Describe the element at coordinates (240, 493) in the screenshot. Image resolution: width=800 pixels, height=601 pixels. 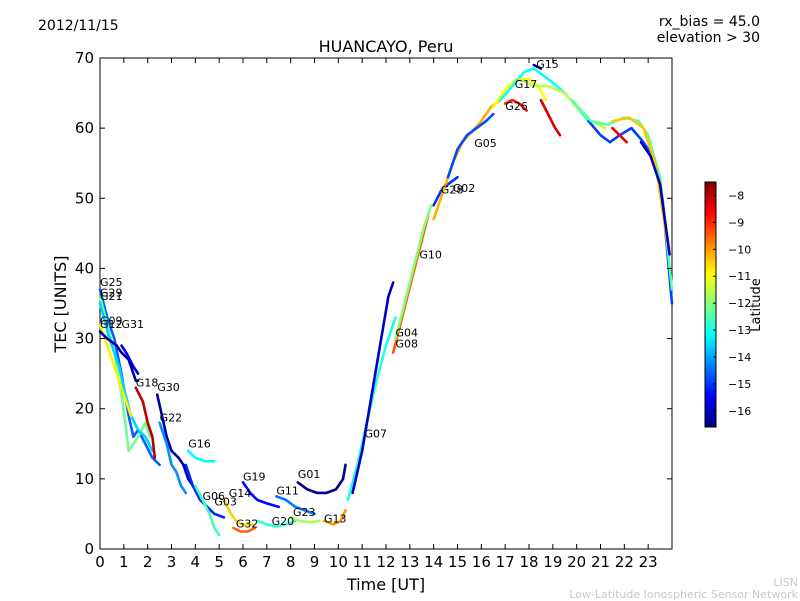
I see `satellite-label-g14: G14` at that location.